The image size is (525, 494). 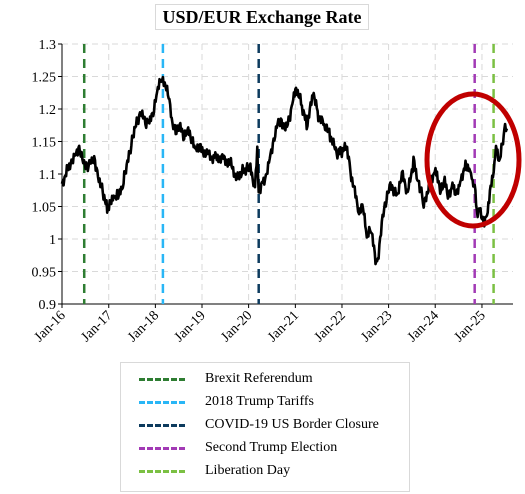 I want to click on legend-entry: COVID-19 US Border Closure, so click(x=265, y=425).